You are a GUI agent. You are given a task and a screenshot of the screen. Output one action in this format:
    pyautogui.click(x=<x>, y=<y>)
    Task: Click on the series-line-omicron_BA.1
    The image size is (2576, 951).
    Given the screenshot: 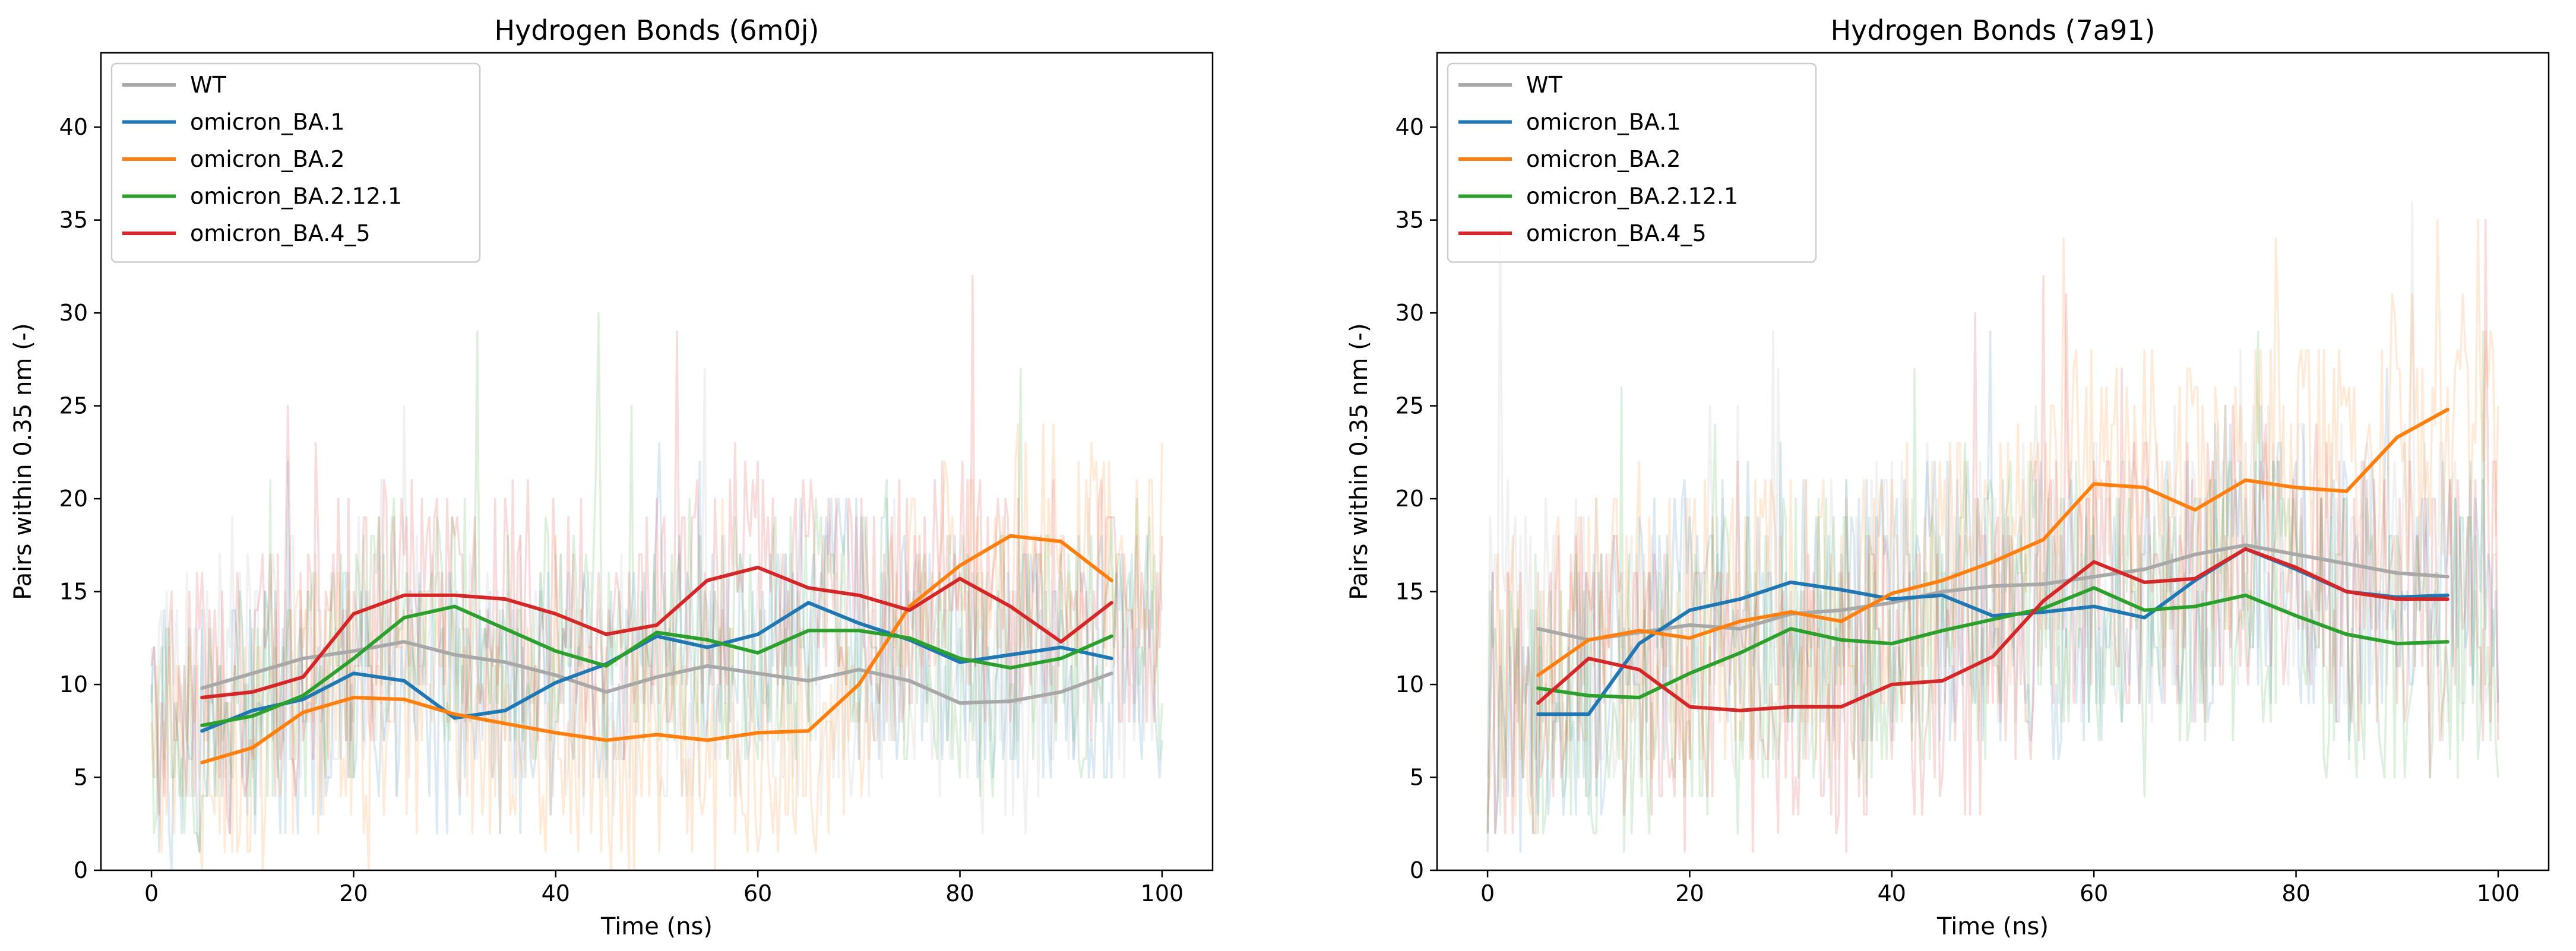 What is the action you would take?
    pyautogui.click(x=656, y=667)
    